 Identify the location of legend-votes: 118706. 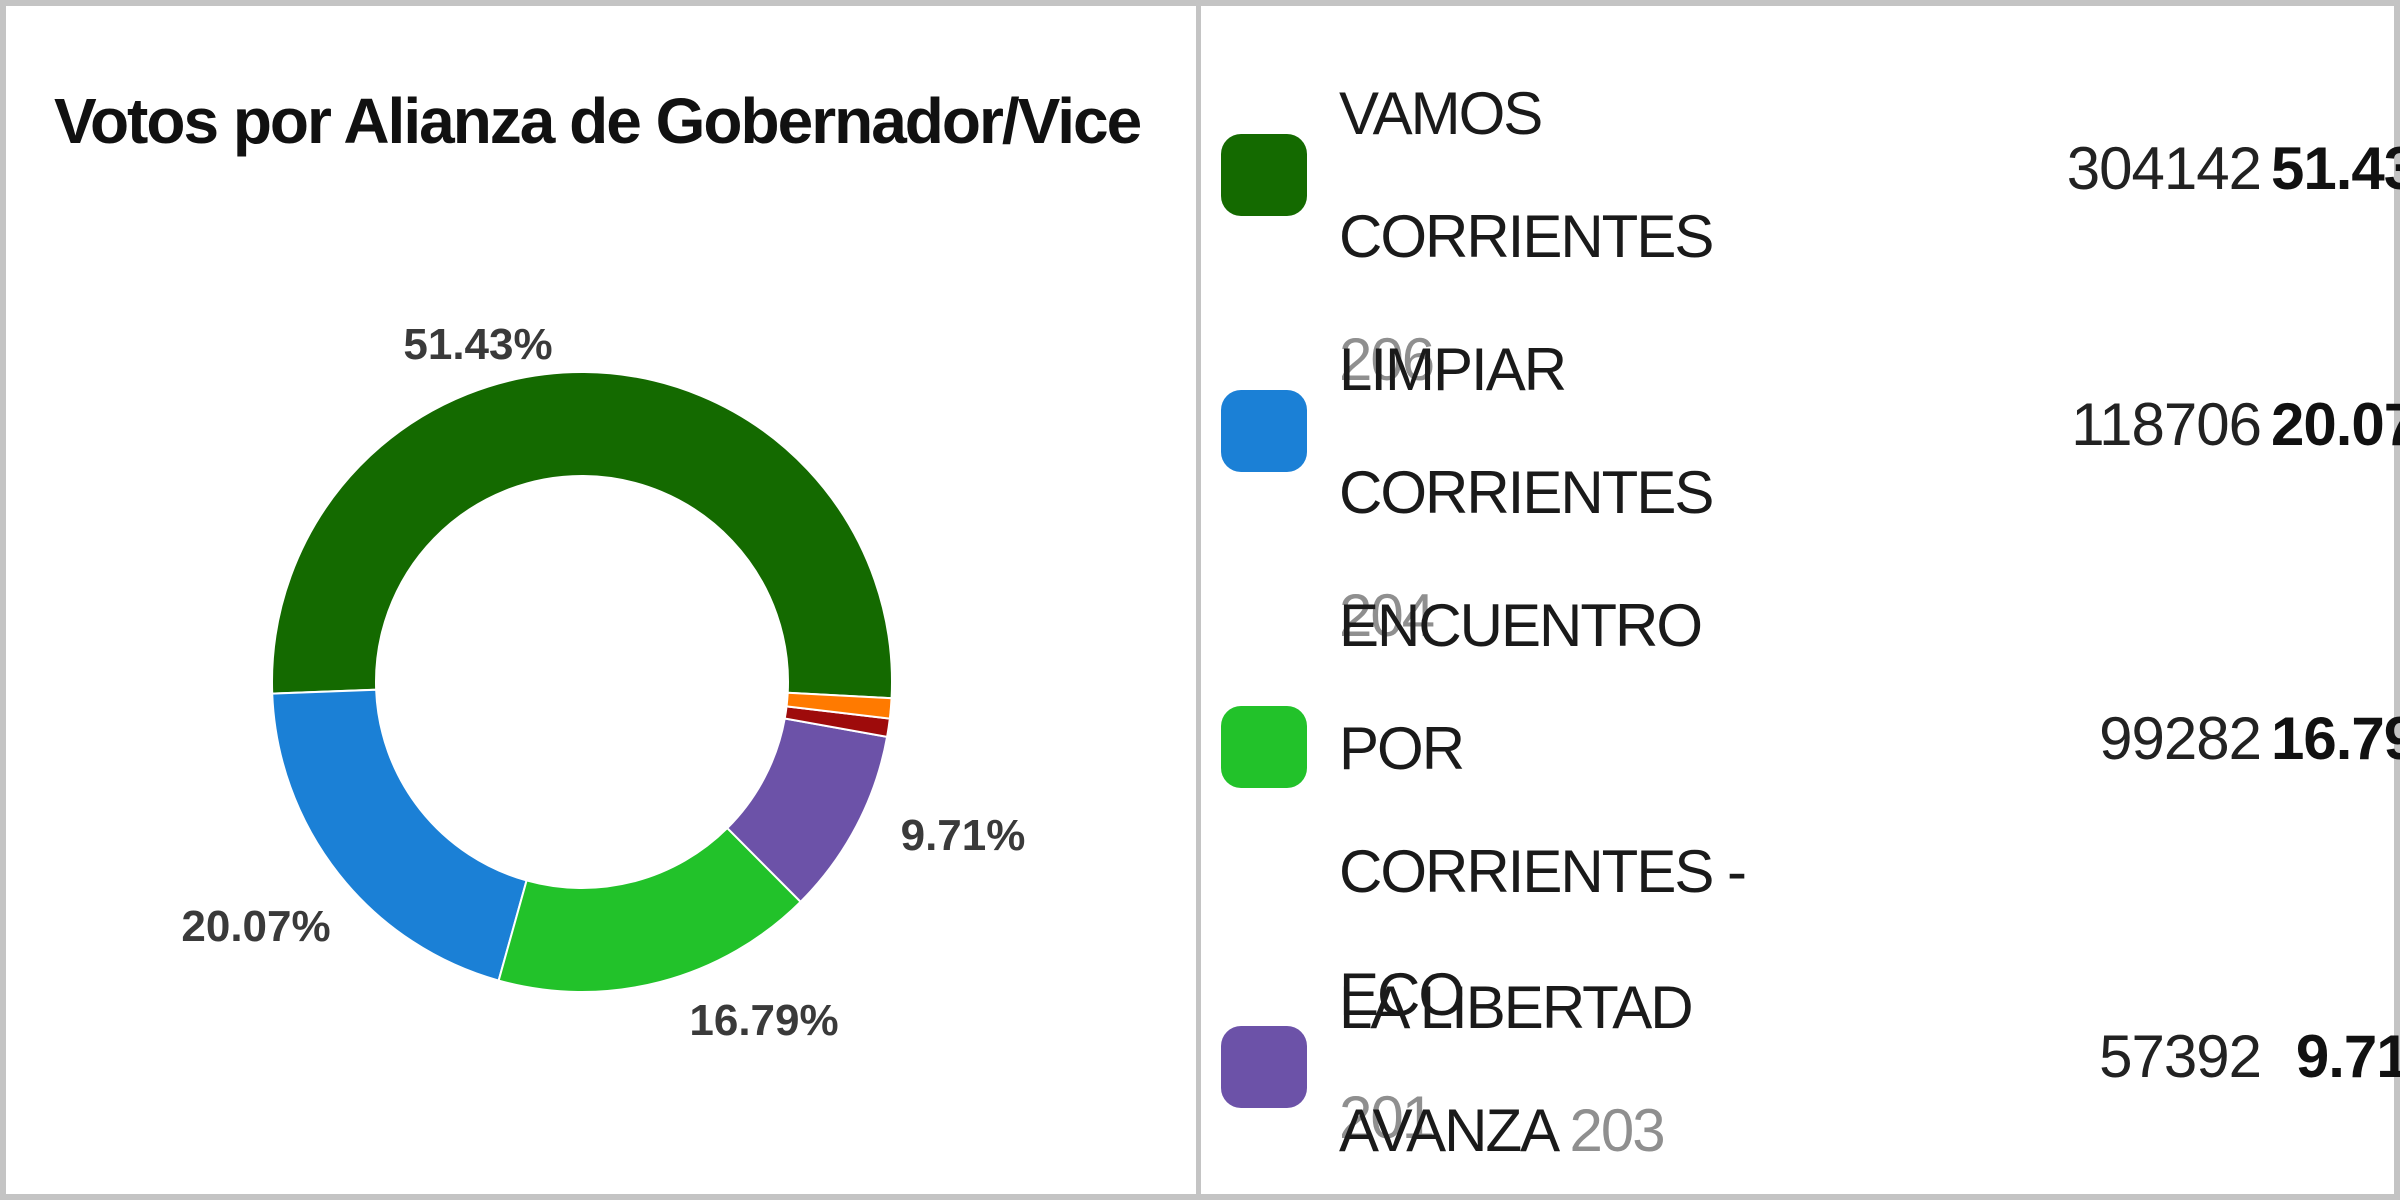
(2166, 424).